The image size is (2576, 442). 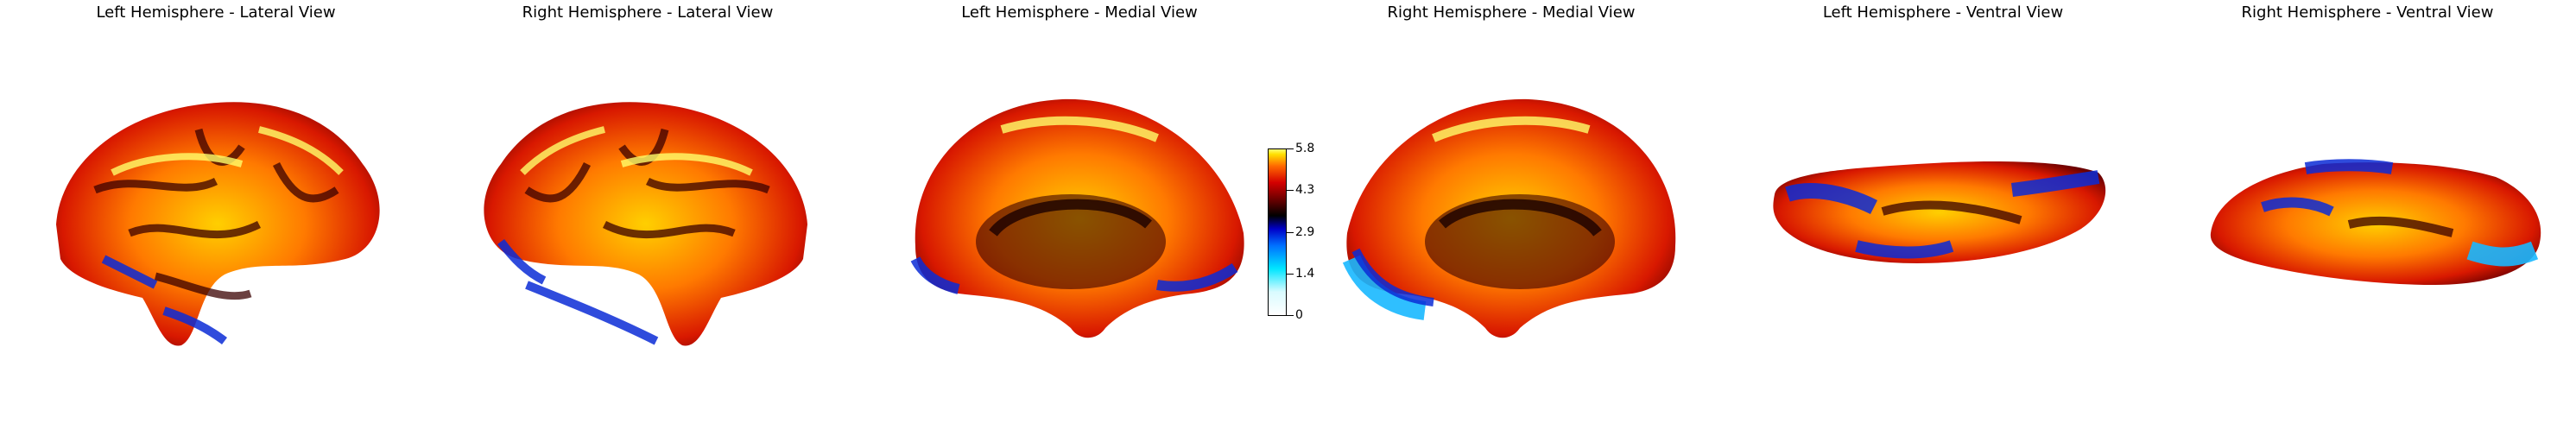 What do you see at coordinates (2367, 13) in the screenshot?
I see `panel-title: Right Hemisphere - Ventral View` at bounding box center [2367, 13].